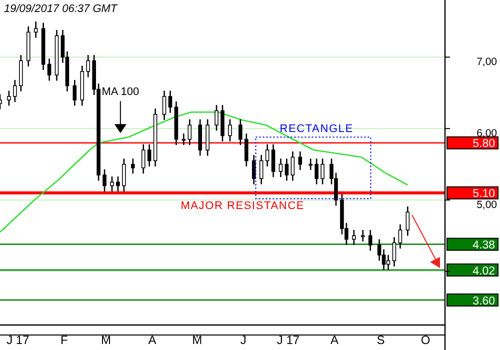  Describe the element at coordinates (243, 340) in the screenshot. I see `x-tick-label: J` at that location.